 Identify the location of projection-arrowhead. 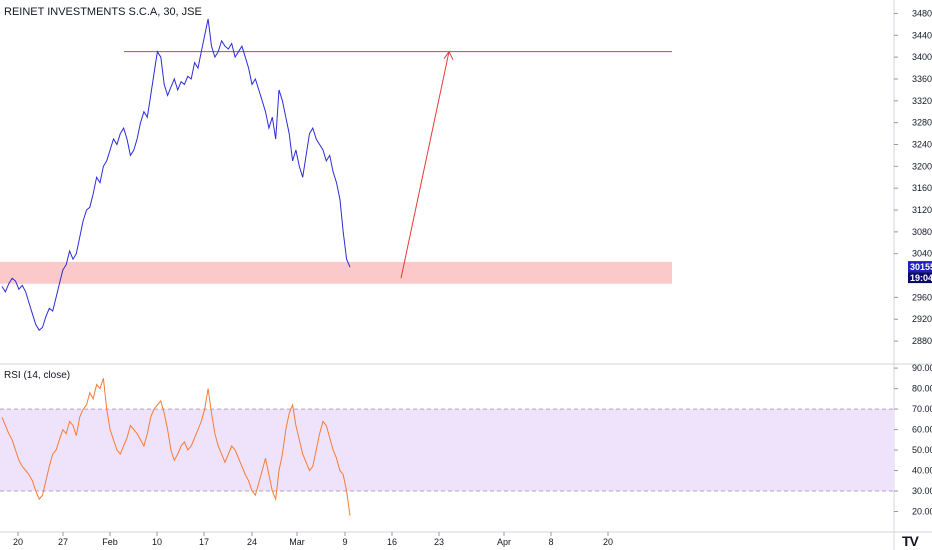
(448, 55).